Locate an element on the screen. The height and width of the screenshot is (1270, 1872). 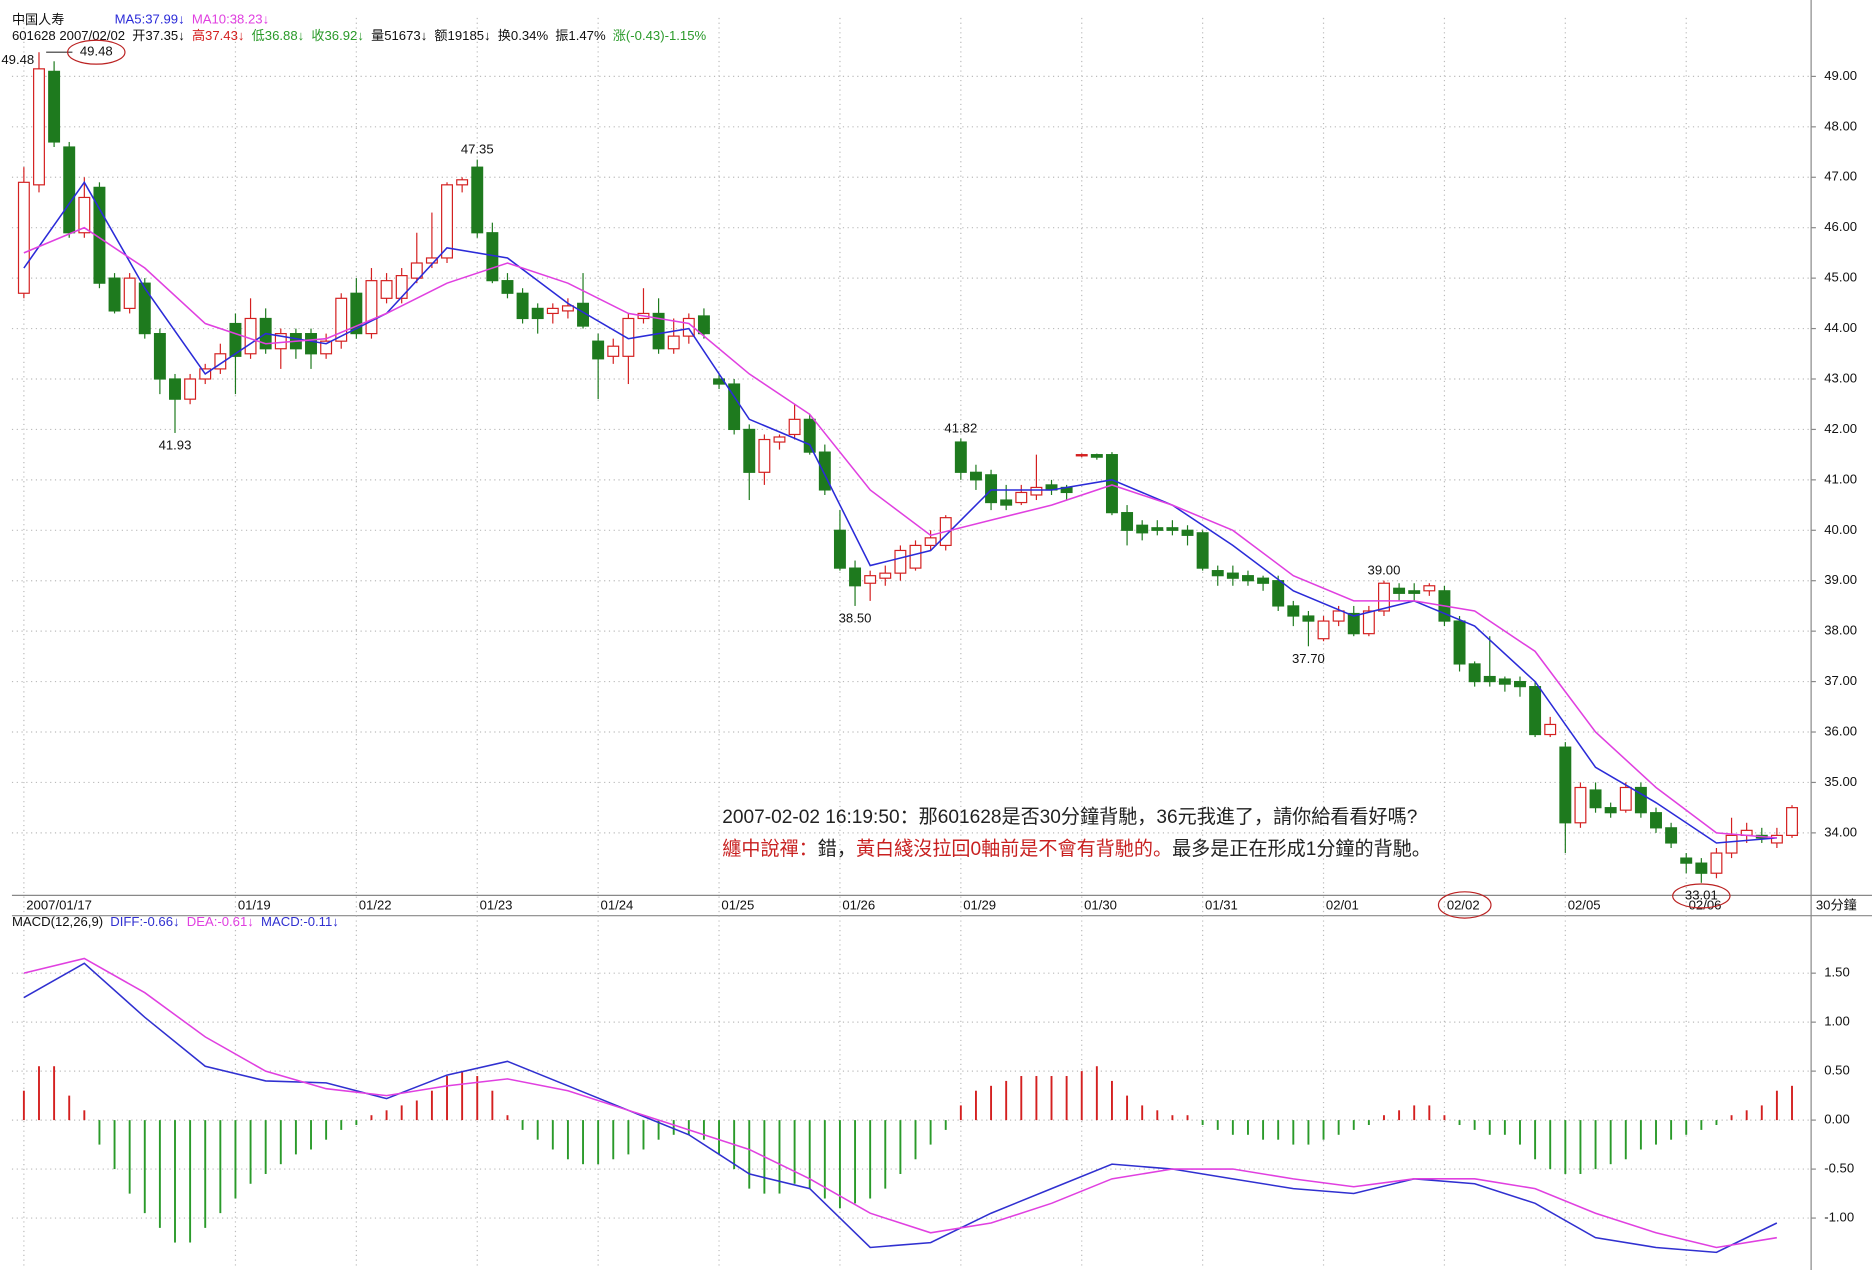
x-tick-label: 01/25 is located at coordinates (737, 905).